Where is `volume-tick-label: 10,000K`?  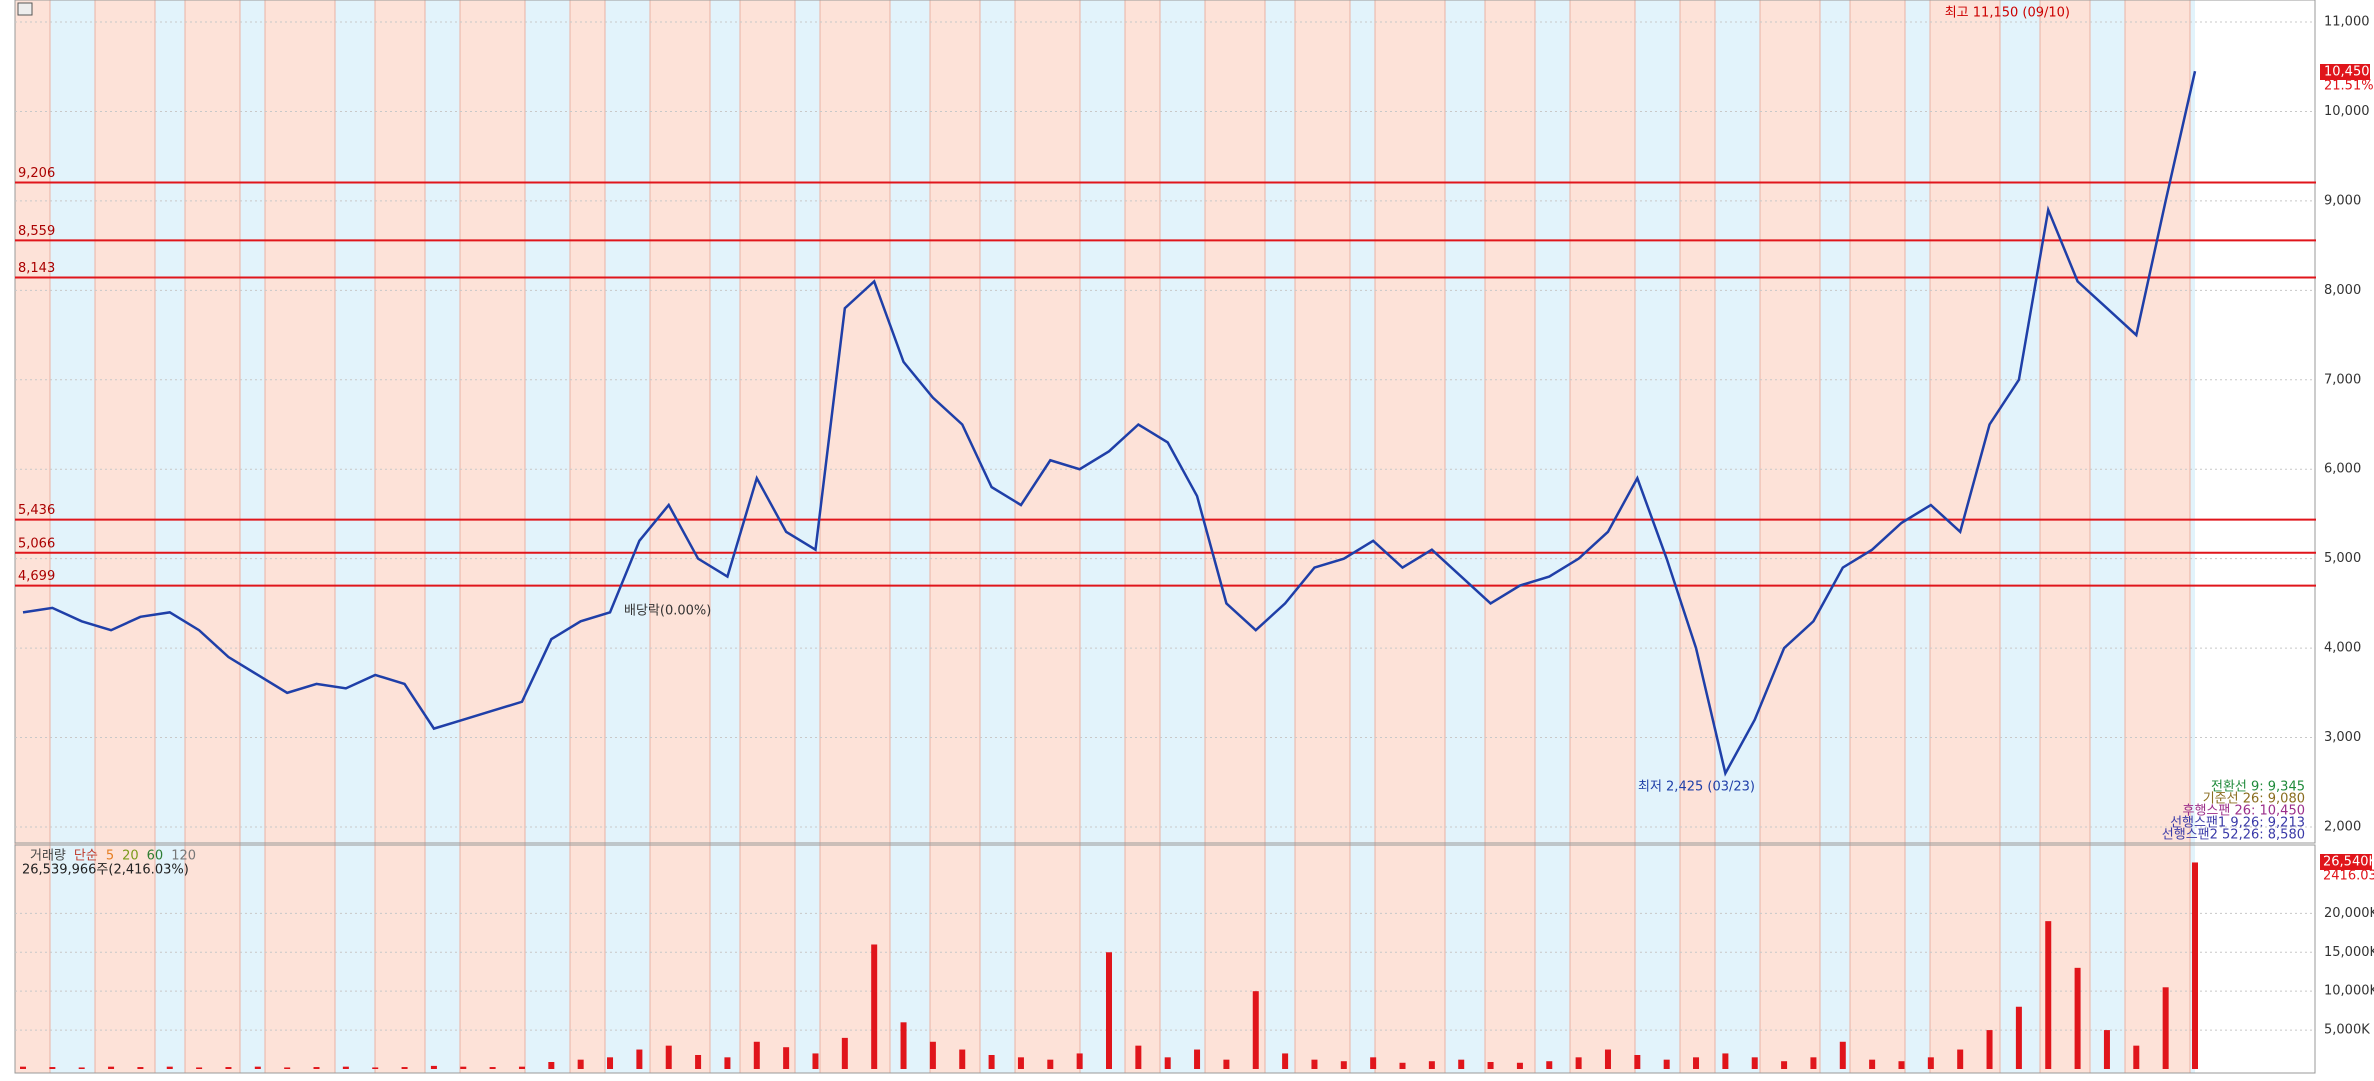
volume-tick-label: 10,000K is located at coordinates (2349, 991).